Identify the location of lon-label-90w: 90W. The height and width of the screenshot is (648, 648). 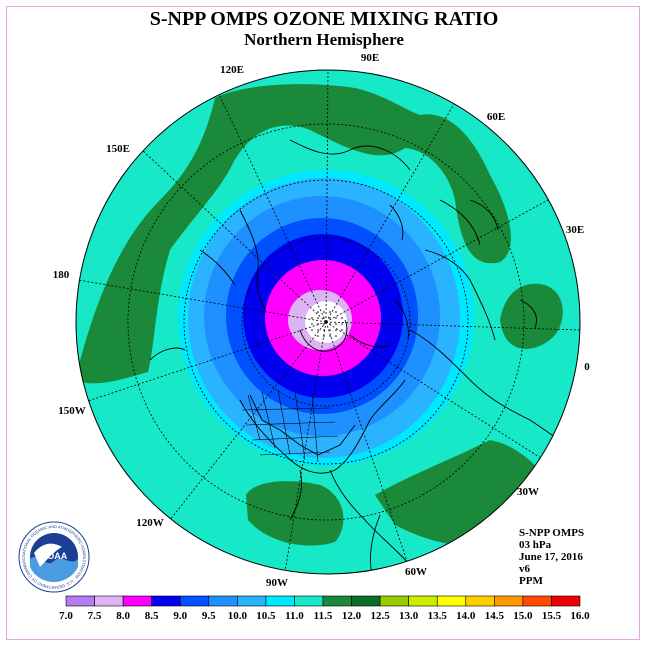
(277, 583).